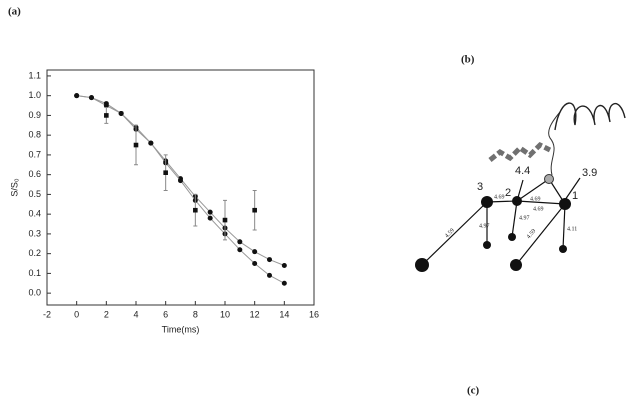  I want to click on y-tick-label: 0.5, so click(34, 194).